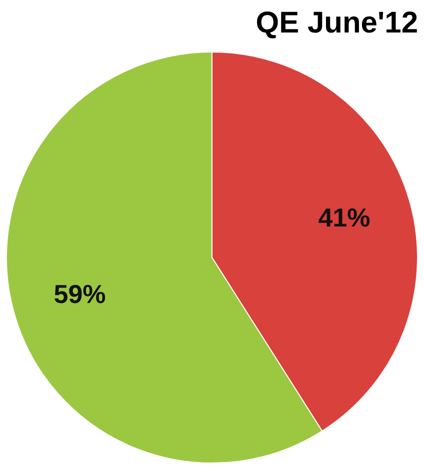 This screenshot has width=424, height=475. What do you see at coordinates (337, 23) in the screenshot?
I see `chart-title: QE June'12` at bounding box center [337, 23].